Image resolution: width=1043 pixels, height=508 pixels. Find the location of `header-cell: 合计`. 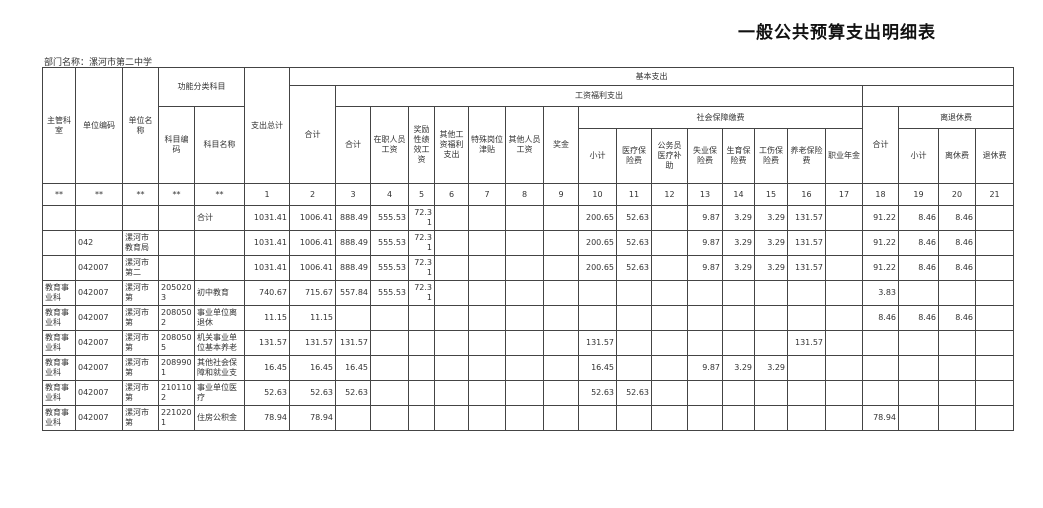

header-cell: 合计 is located at coordinates (353, 145).